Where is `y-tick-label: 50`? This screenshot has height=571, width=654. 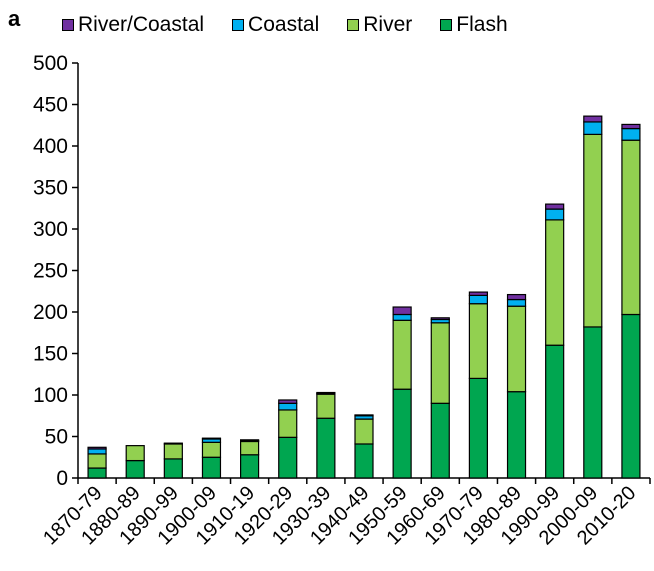 y-tick-label: 50 is located at coordinates (56, 437).